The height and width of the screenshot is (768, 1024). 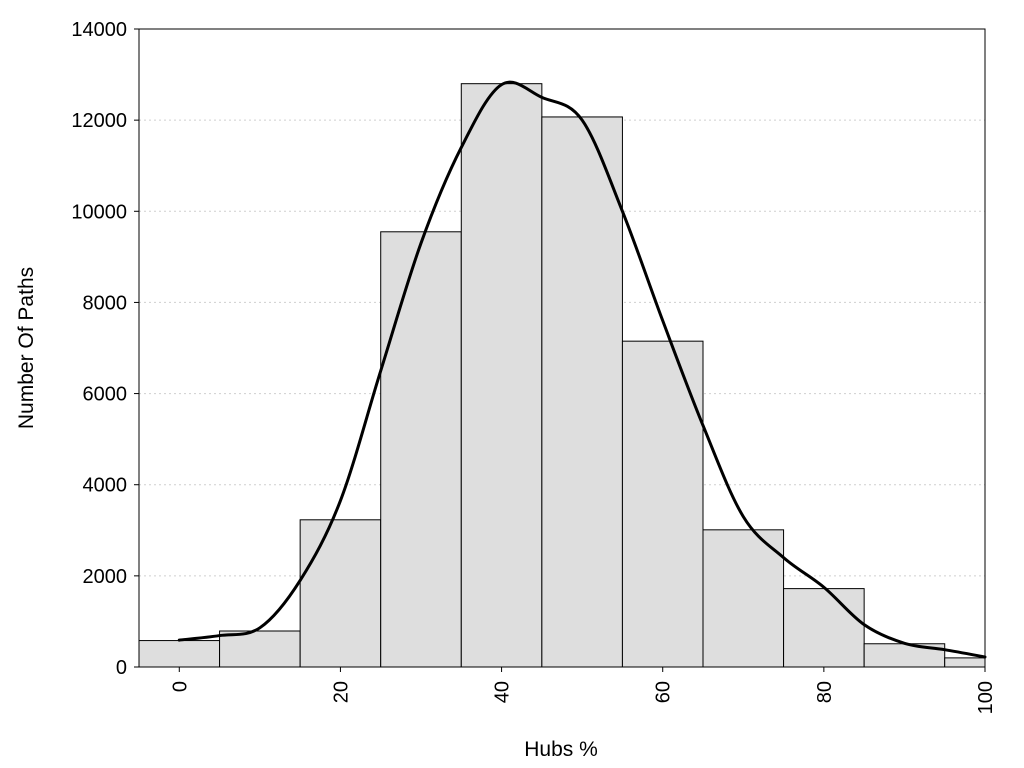 What do you see at coordinates (503, 692) in the screenshot?
I see `x-tick-label: 40` at bounding box center [503, 692].